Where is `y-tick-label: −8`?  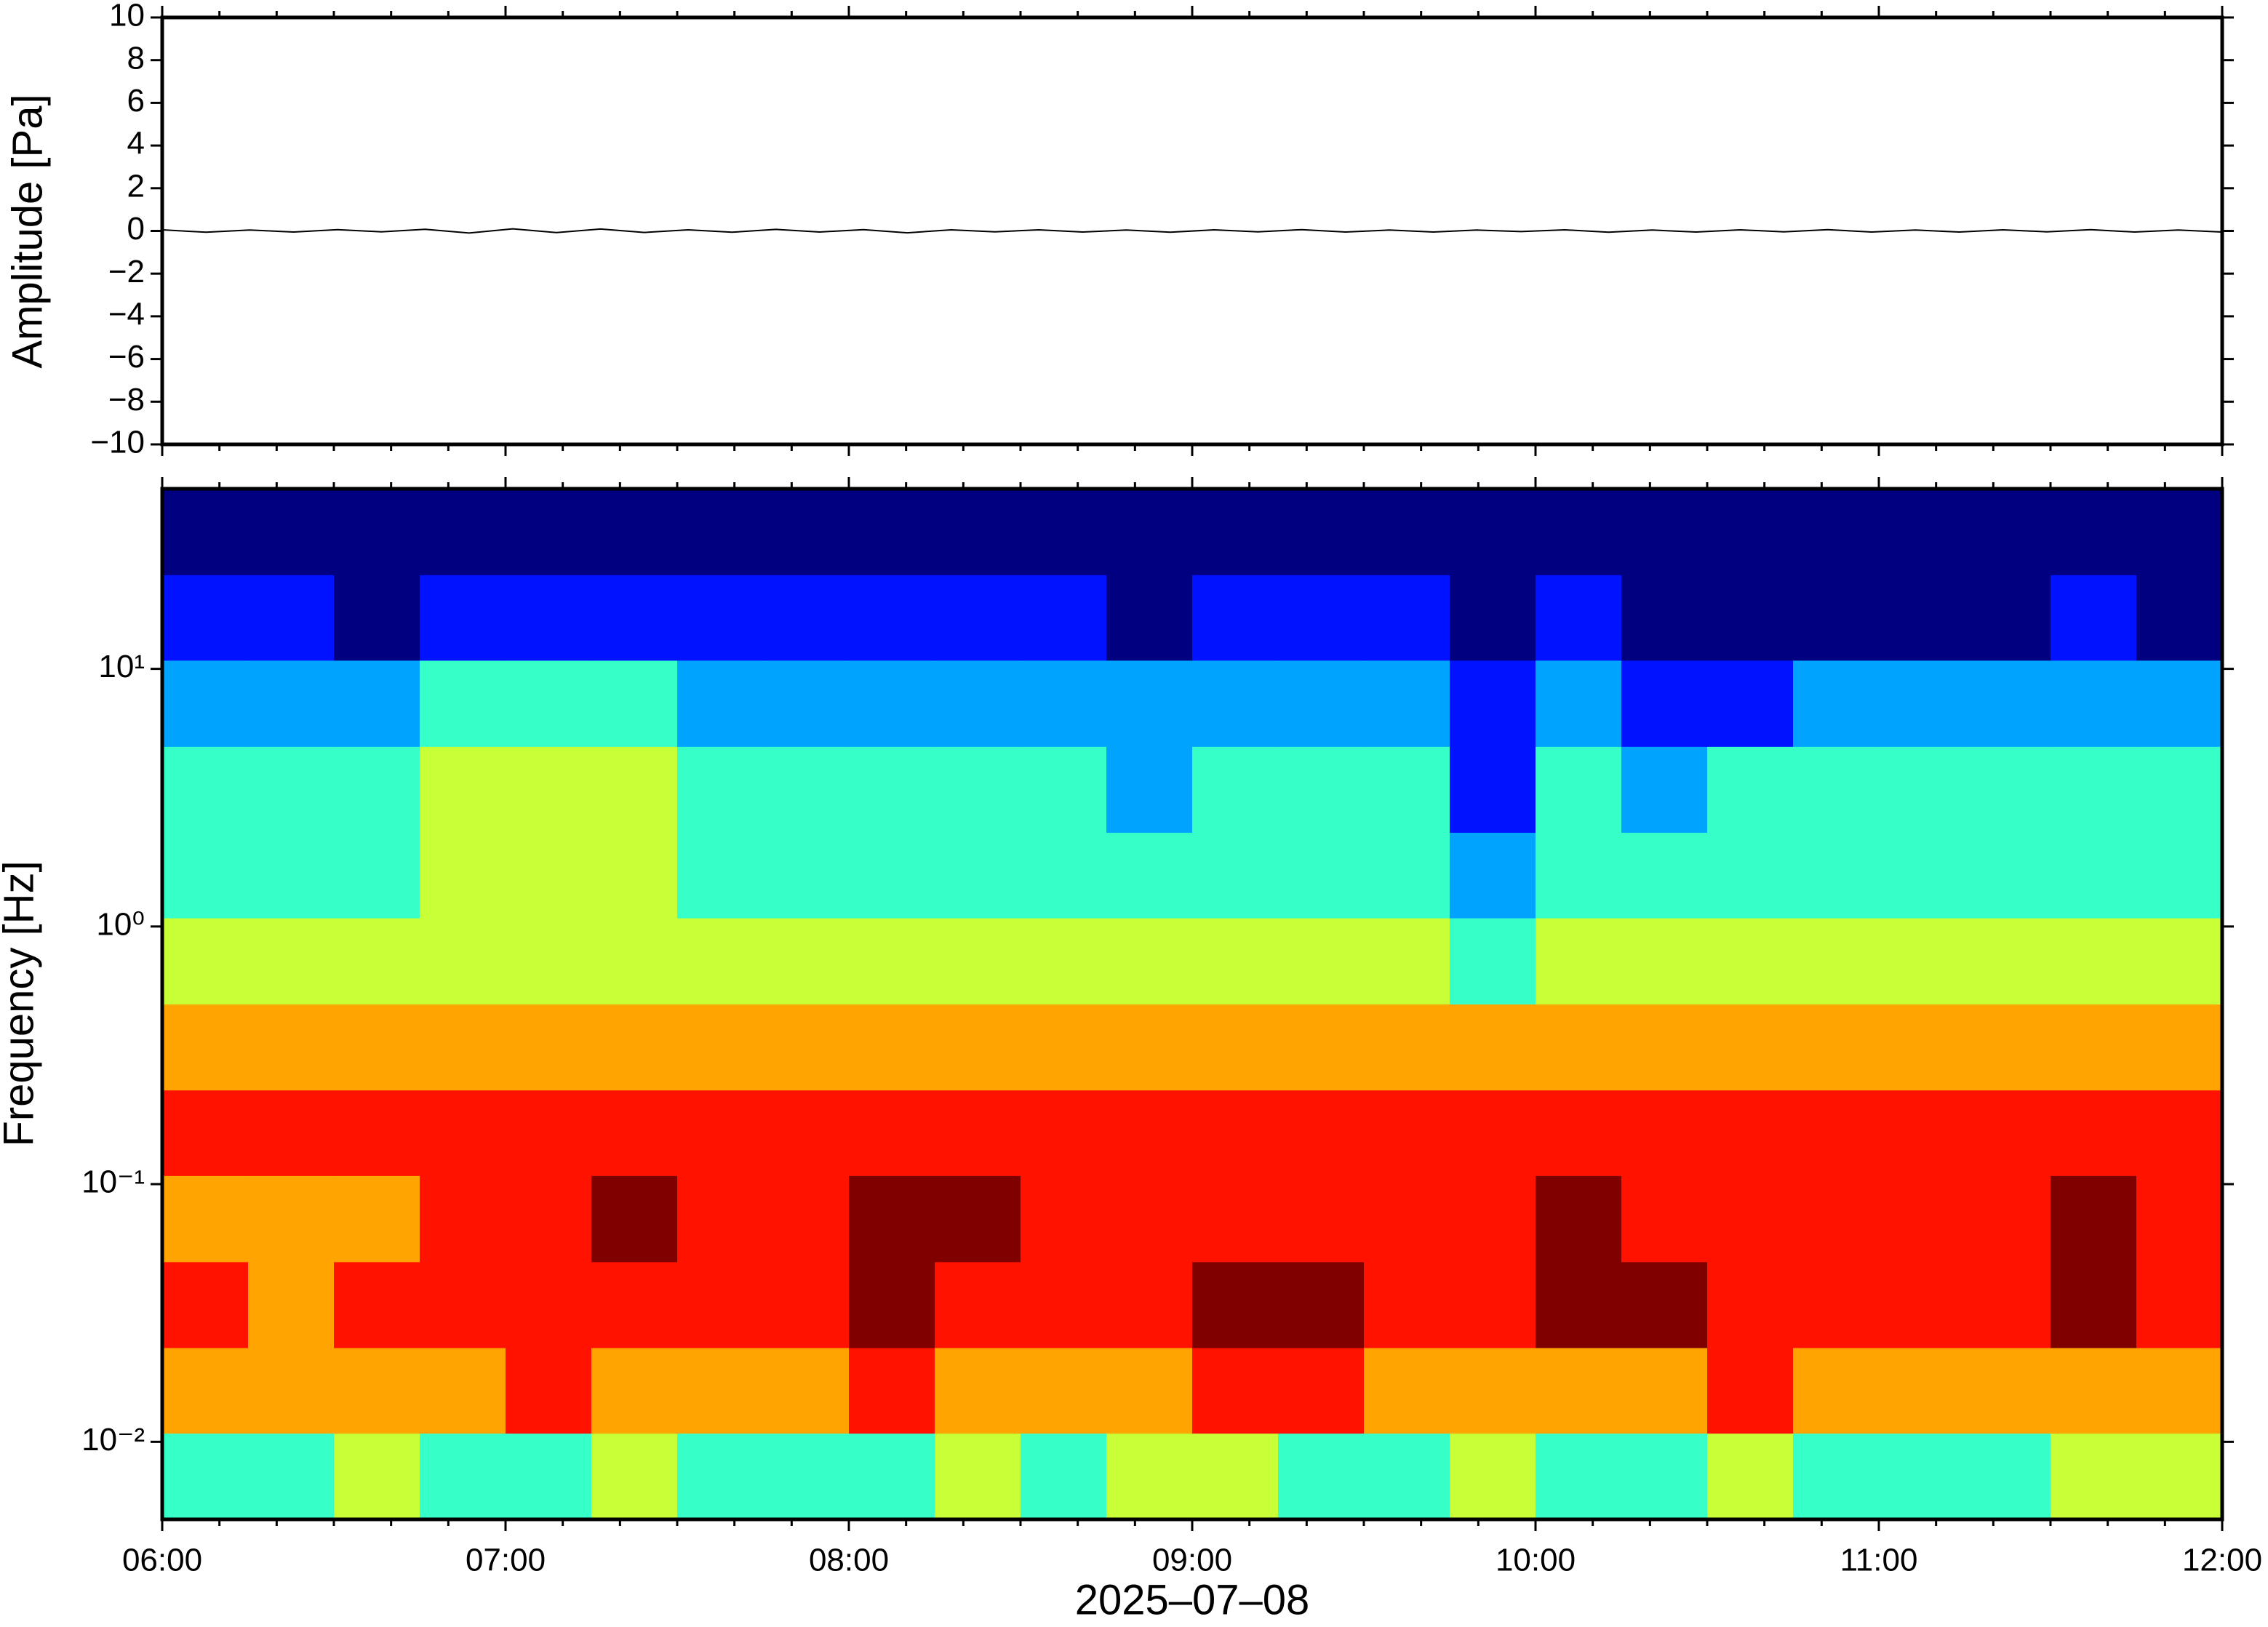
y-tick-label: −8 is located at coordinates (126, 399).